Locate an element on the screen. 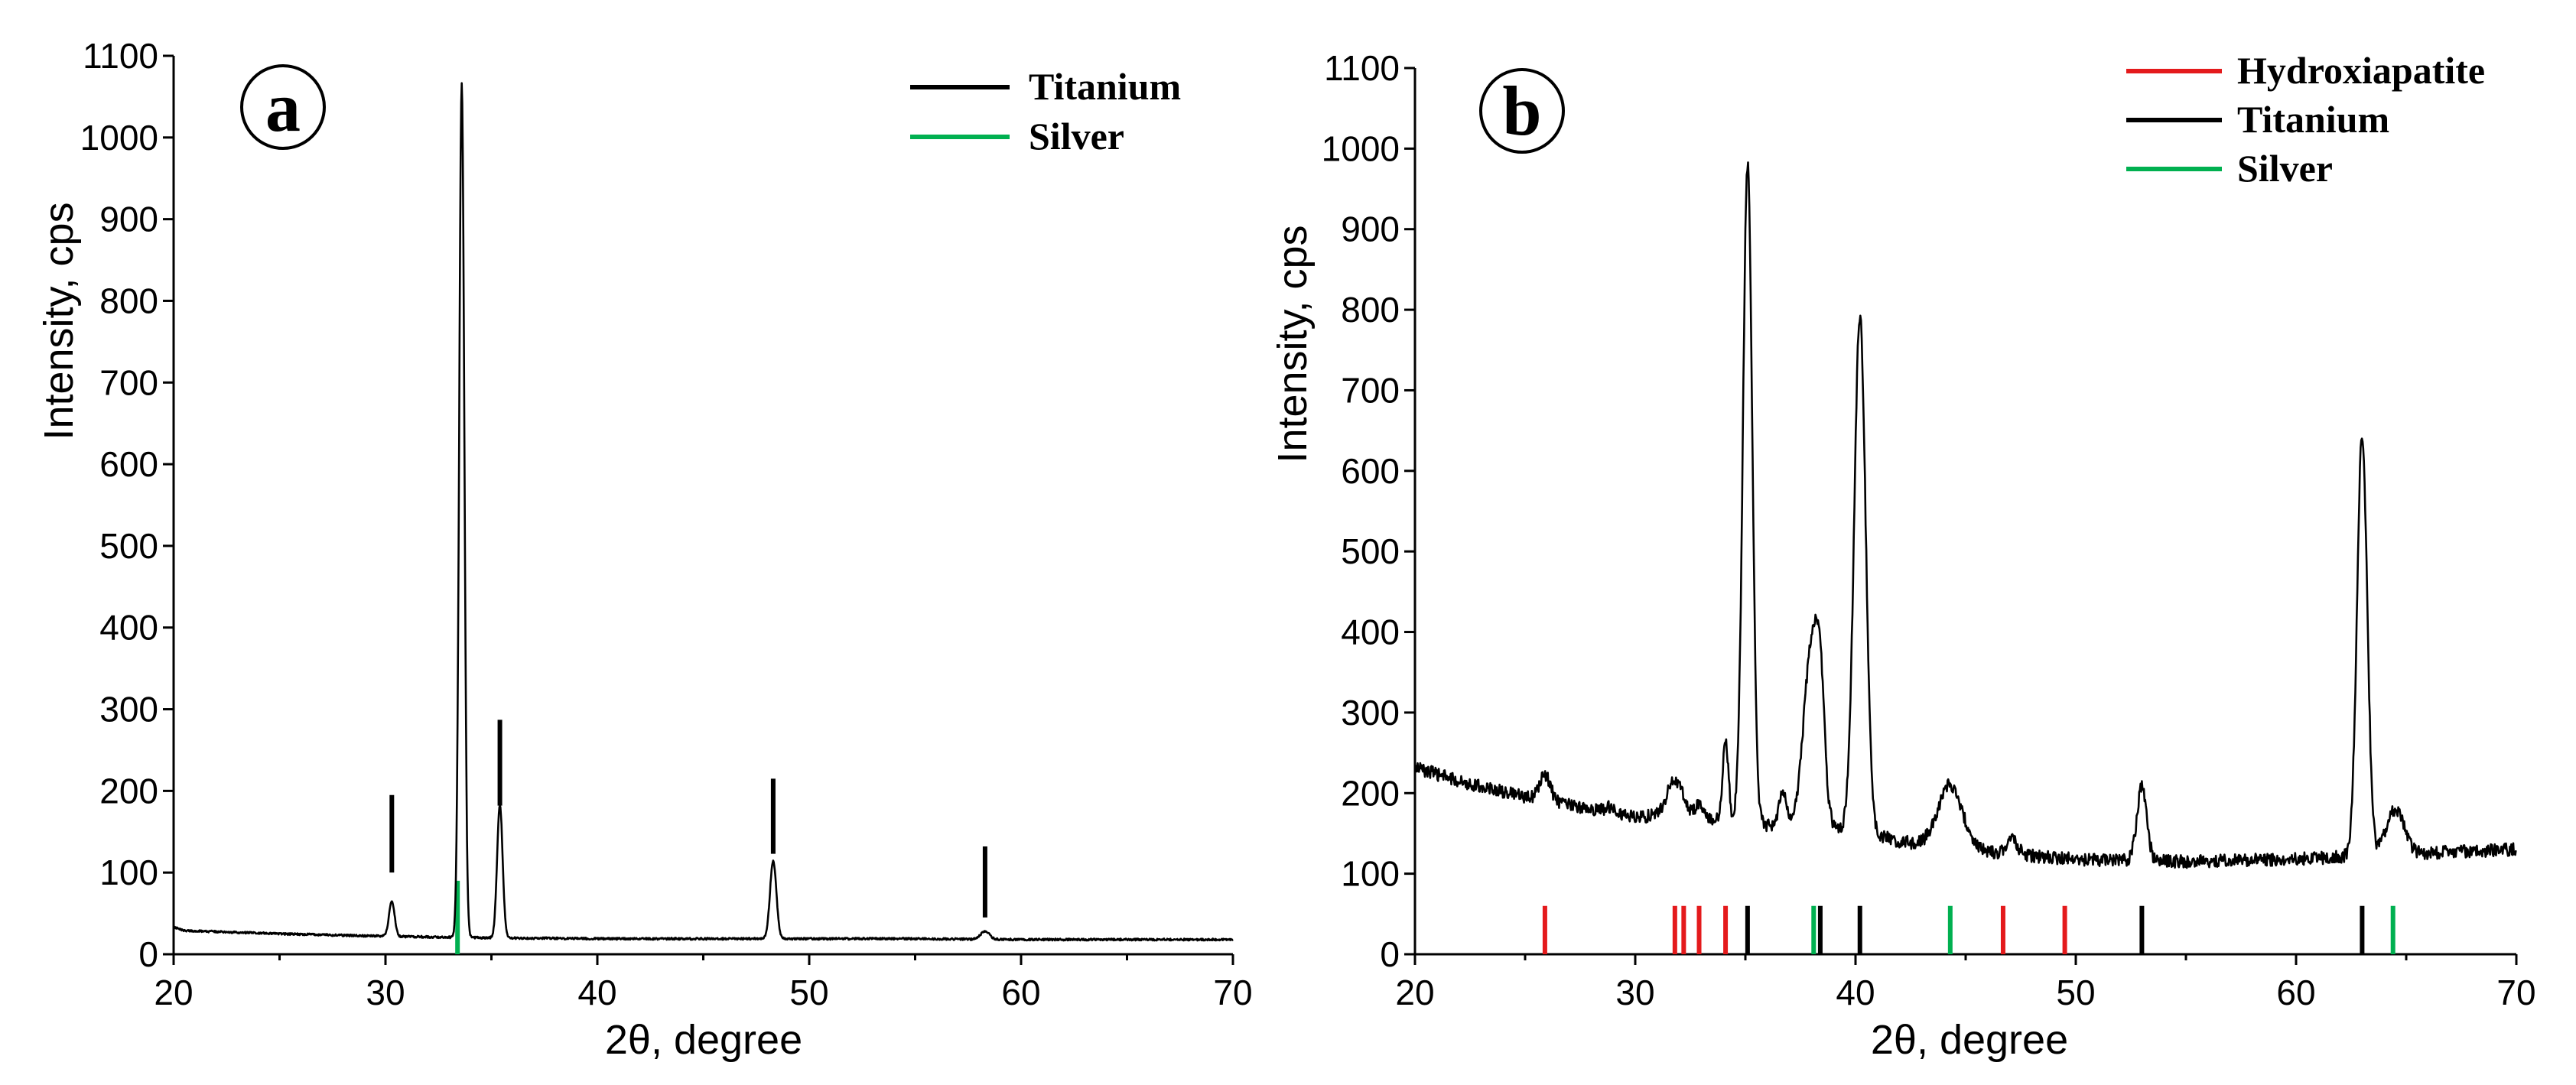 The height and width of the screenshot is (1085, 2576). panel-label-a: a is located at coordinates (283, 107).